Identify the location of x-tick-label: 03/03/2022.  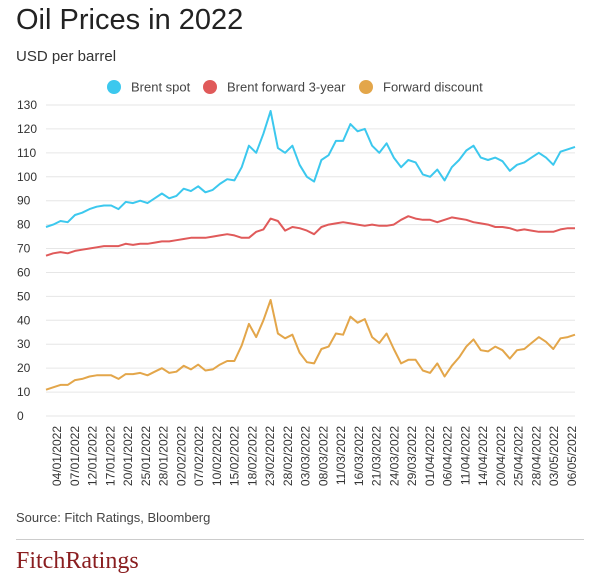
(306, 456).